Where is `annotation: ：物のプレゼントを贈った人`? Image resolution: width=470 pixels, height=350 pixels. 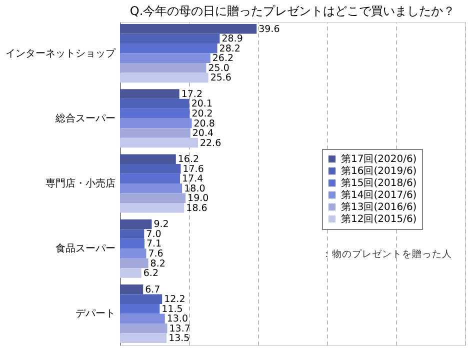
annotation: ：物のプレゼントを贈った人 is located at coordinates (387, 254).